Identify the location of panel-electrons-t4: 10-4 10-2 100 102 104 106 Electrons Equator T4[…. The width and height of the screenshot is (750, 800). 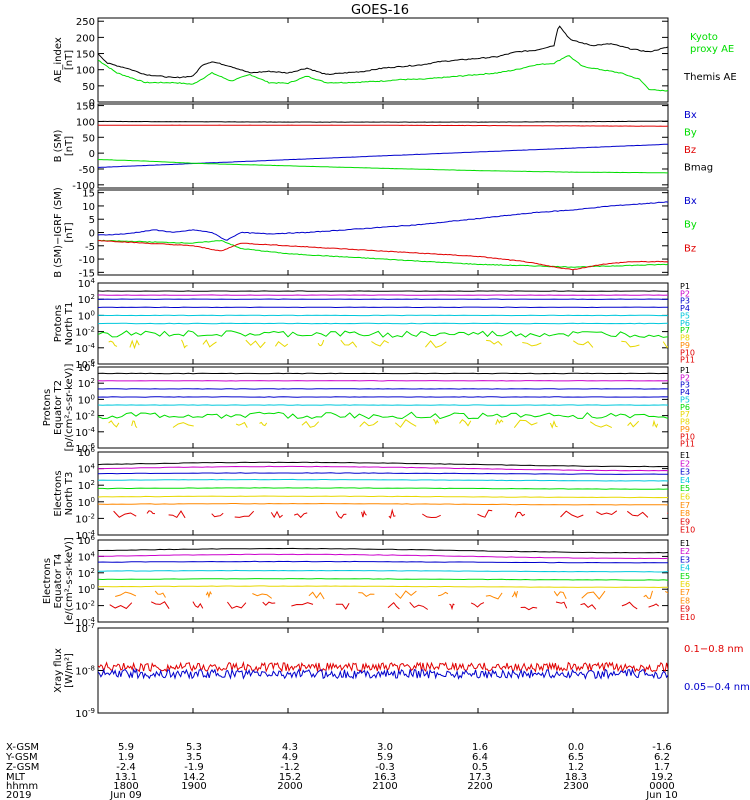
(368, 581).